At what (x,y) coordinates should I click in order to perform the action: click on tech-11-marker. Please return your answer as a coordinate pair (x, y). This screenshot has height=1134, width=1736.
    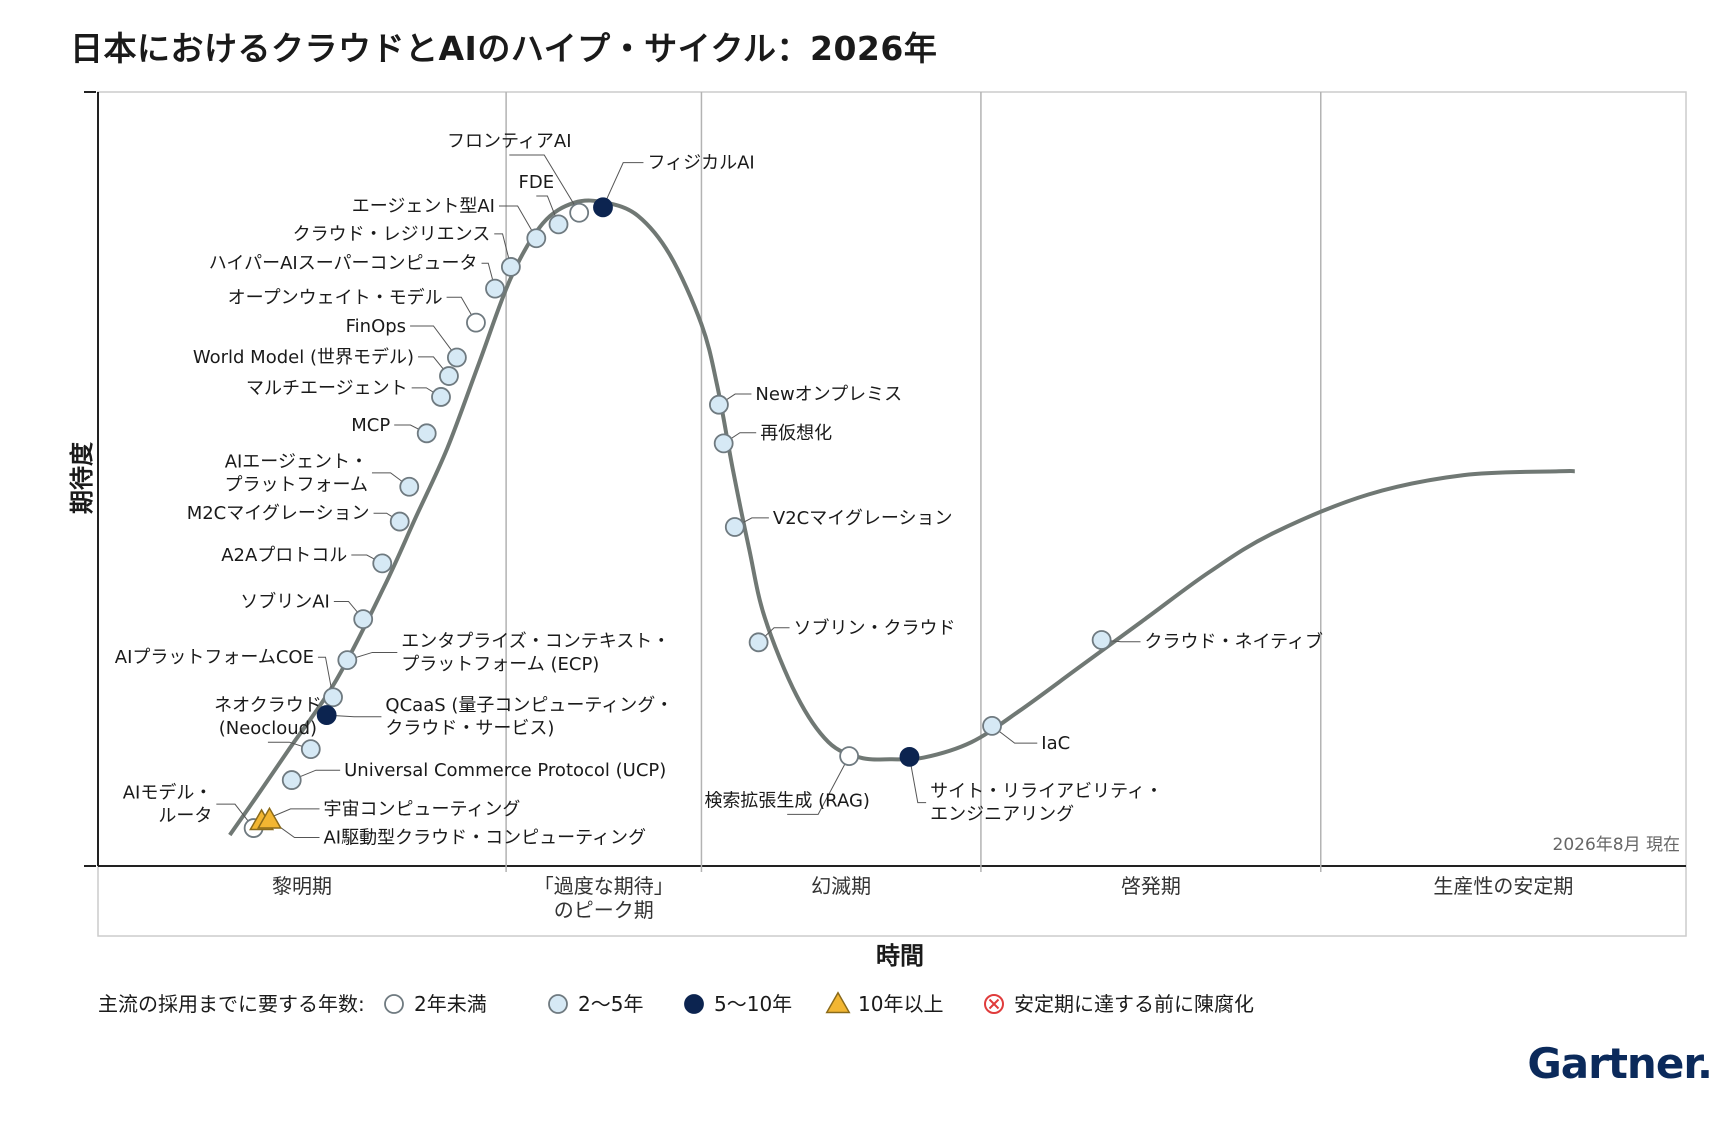
    Looking at the image, I should click on (409, 486).